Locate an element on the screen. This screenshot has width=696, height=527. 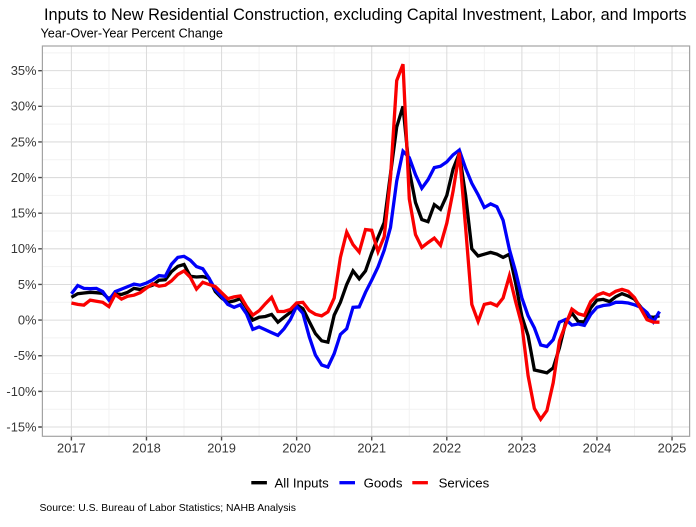
svg-text: 20% is located at coordinates (24, 177).